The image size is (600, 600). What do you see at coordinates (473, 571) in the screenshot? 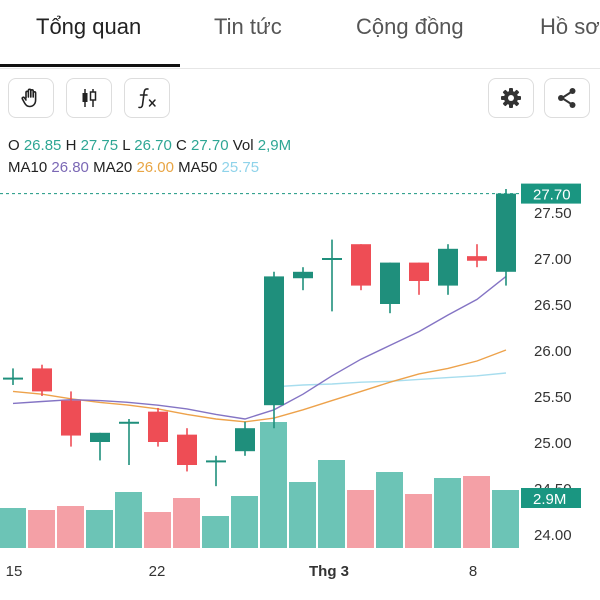
I see `x-tick-label: 8` at bounding box center [473, 571].